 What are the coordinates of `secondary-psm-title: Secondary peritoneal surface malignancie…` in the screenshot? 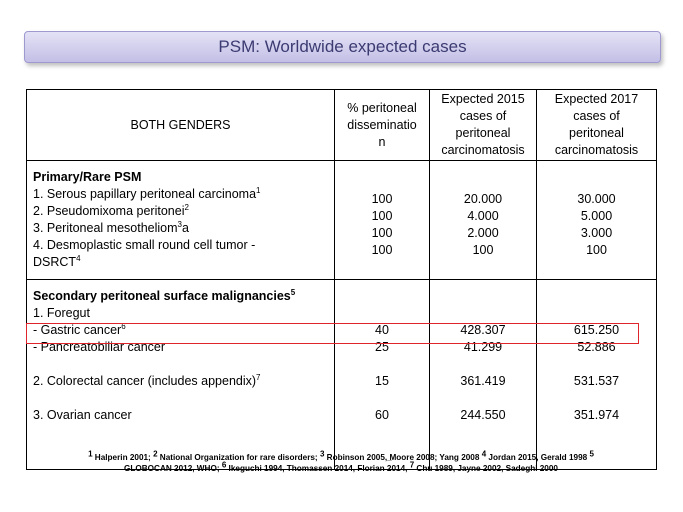 It's located at (164, 295).